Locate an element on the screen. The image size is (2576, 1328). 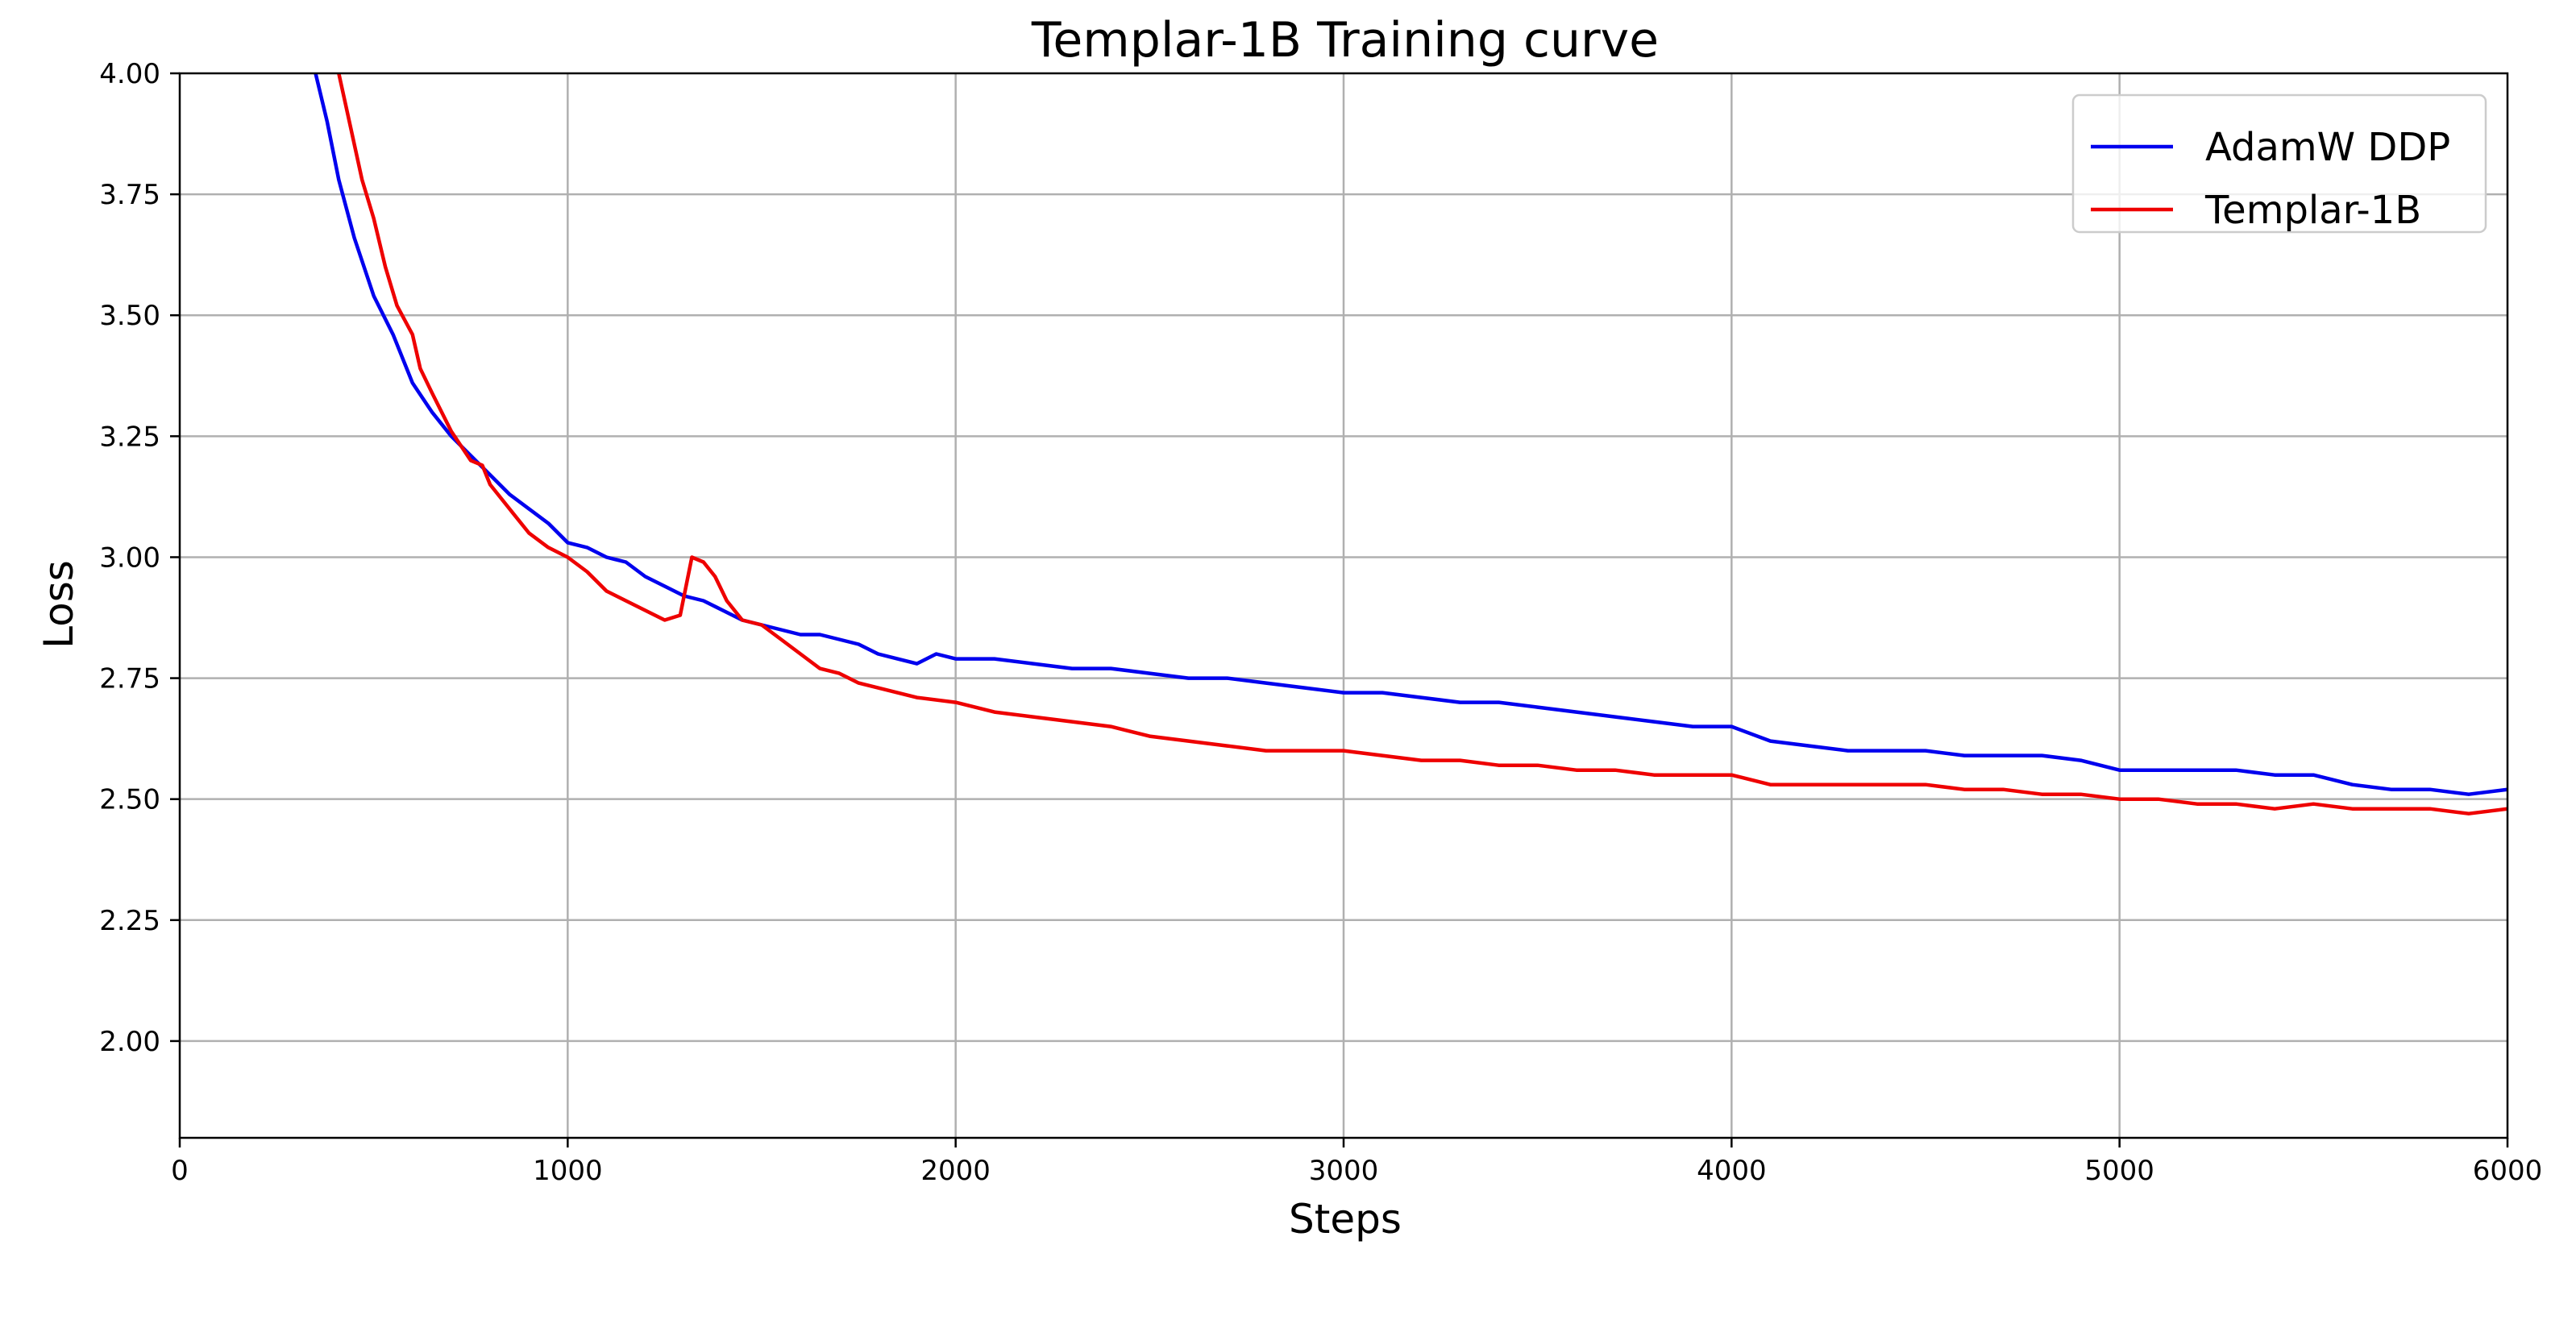
x-tick-label: 1000 is located at coordinates (568, 1171).